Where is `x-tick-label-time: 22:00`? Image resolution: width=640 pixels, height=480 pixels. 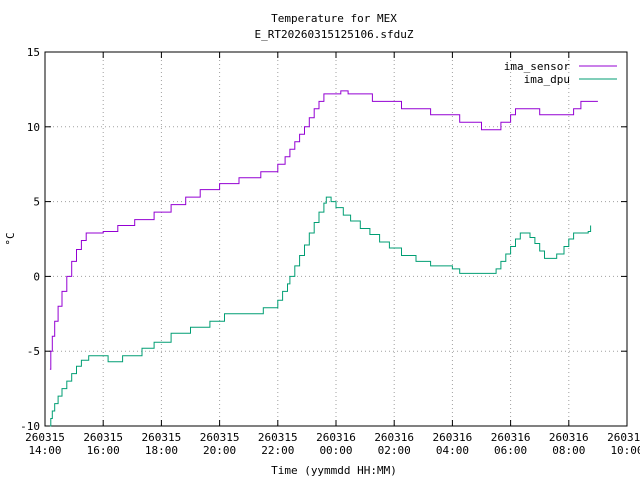
x-tick-label-time: 22:00 is located at coordinates (277, 450).